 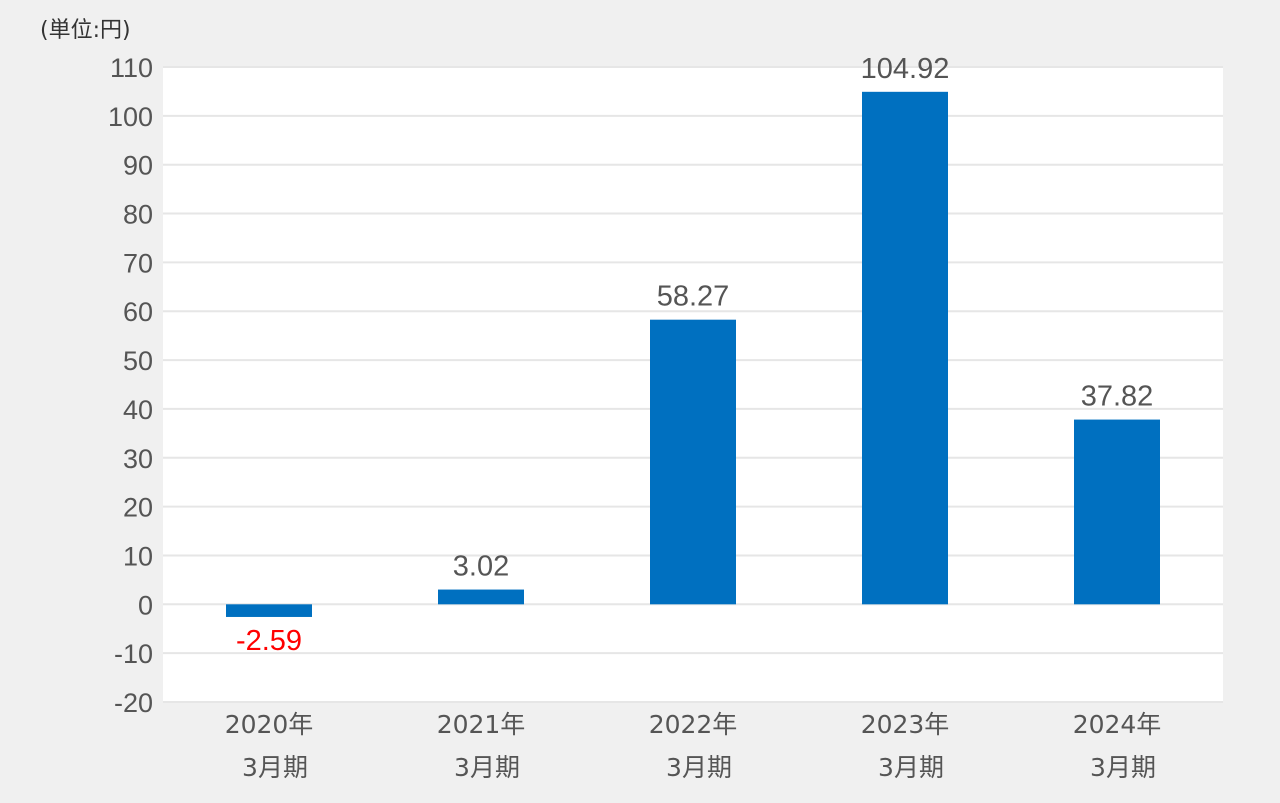 I want to click on y-tick-label: 70, so click(x=138, y=263).